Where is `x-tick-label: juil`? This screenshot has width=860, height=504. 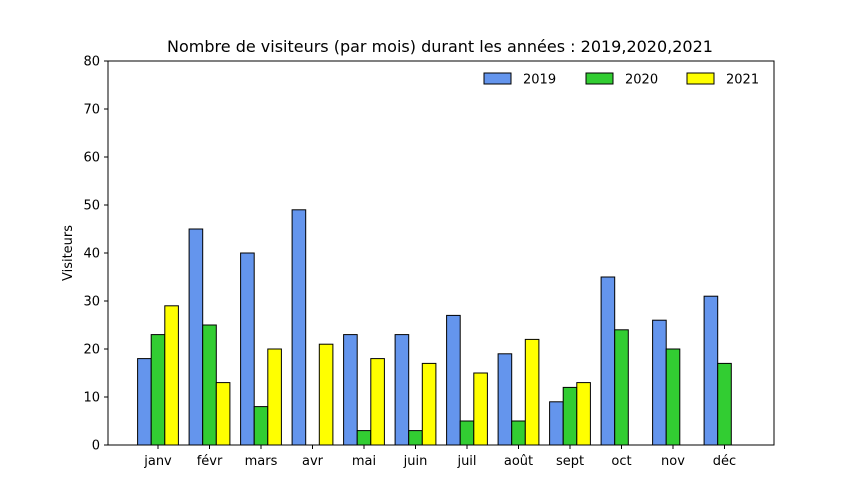 x-tick-label: juil is located at coordinates (466, 461).